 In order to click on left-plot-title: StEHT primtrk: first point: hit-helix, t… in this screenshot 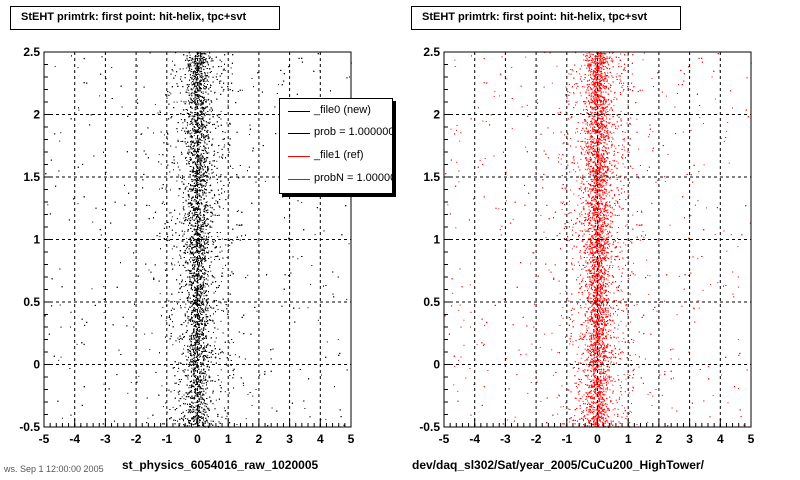, I will do `click(145, 18)`.